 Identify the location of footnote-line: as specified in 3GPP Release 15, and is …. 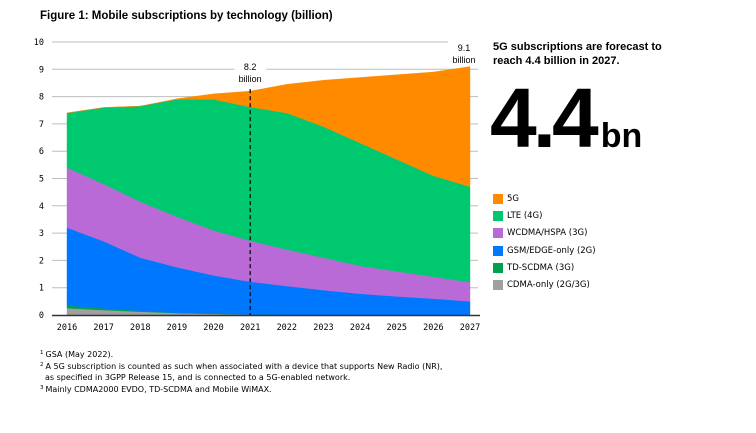
(198, 377).